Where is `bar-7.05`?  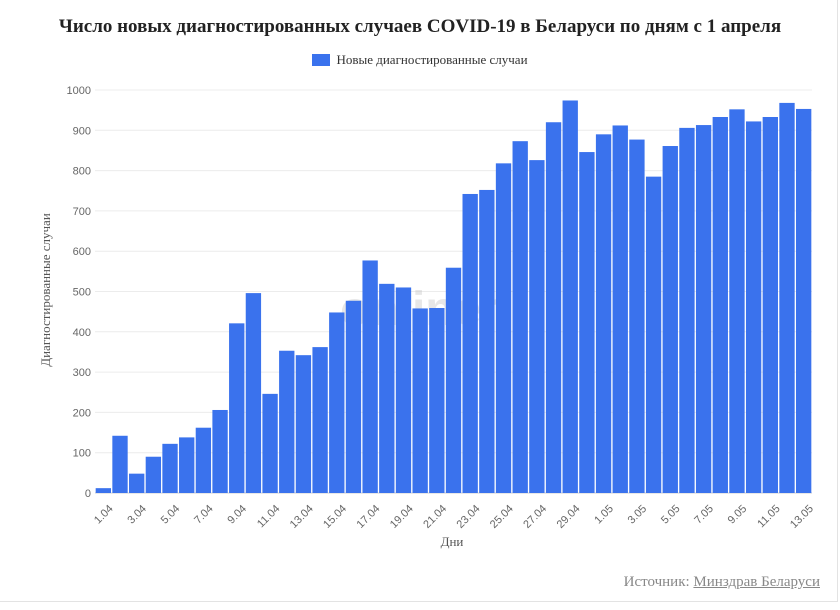
bar-7.05 is located at coordinates (703, 309).